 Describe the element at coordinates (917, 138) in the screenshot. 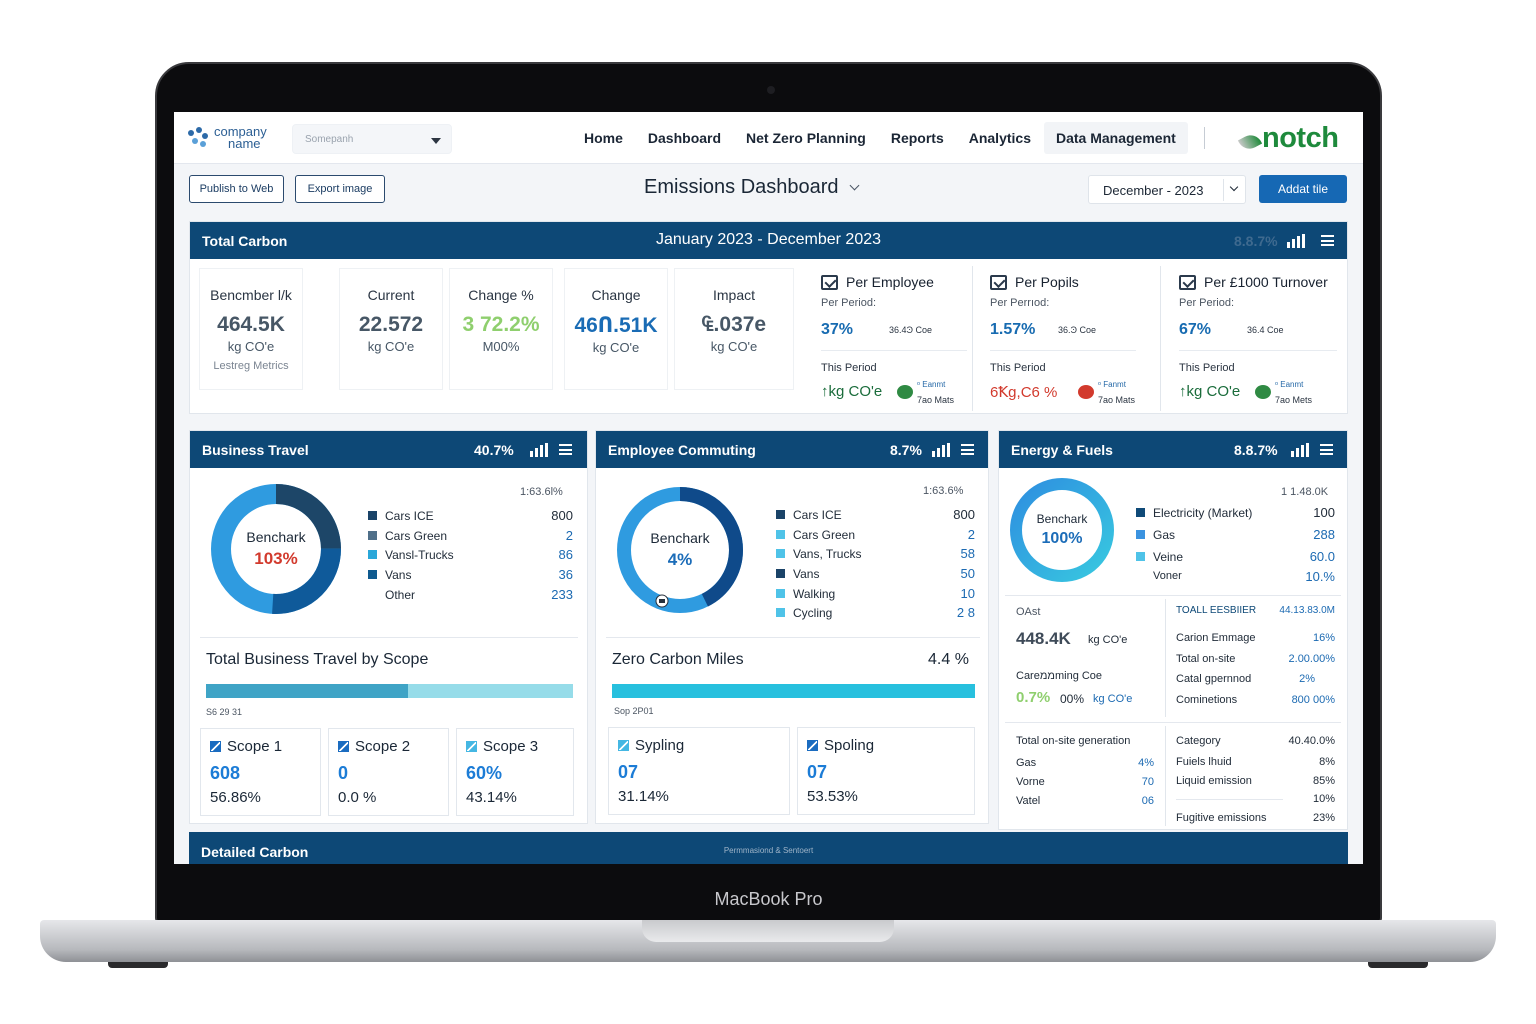

I see `nav-reports: Reports` at that location.